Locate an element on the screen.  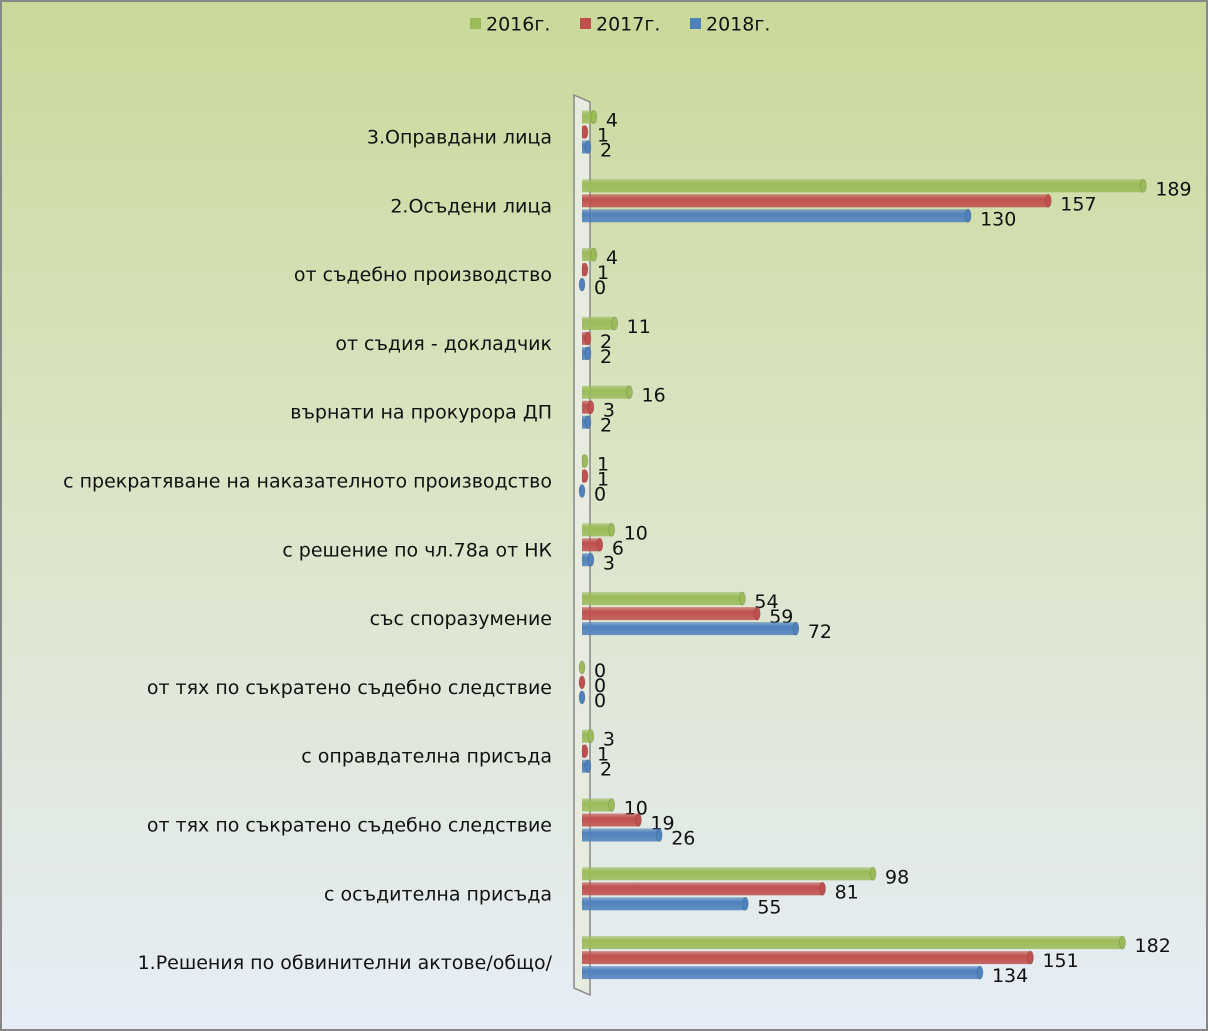
value-label: 134 is located at coordinates (1010, 976).